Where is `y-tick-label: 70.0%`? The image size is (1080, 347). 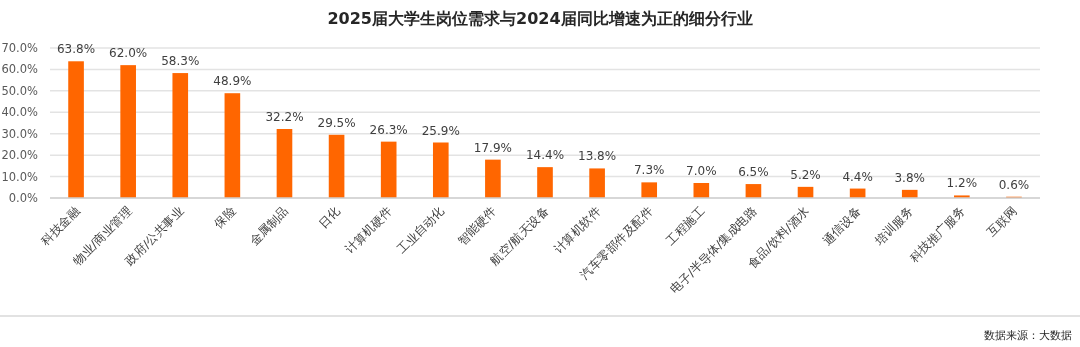 y-tick-label: 70.0% is located at coordinates (20, 48).